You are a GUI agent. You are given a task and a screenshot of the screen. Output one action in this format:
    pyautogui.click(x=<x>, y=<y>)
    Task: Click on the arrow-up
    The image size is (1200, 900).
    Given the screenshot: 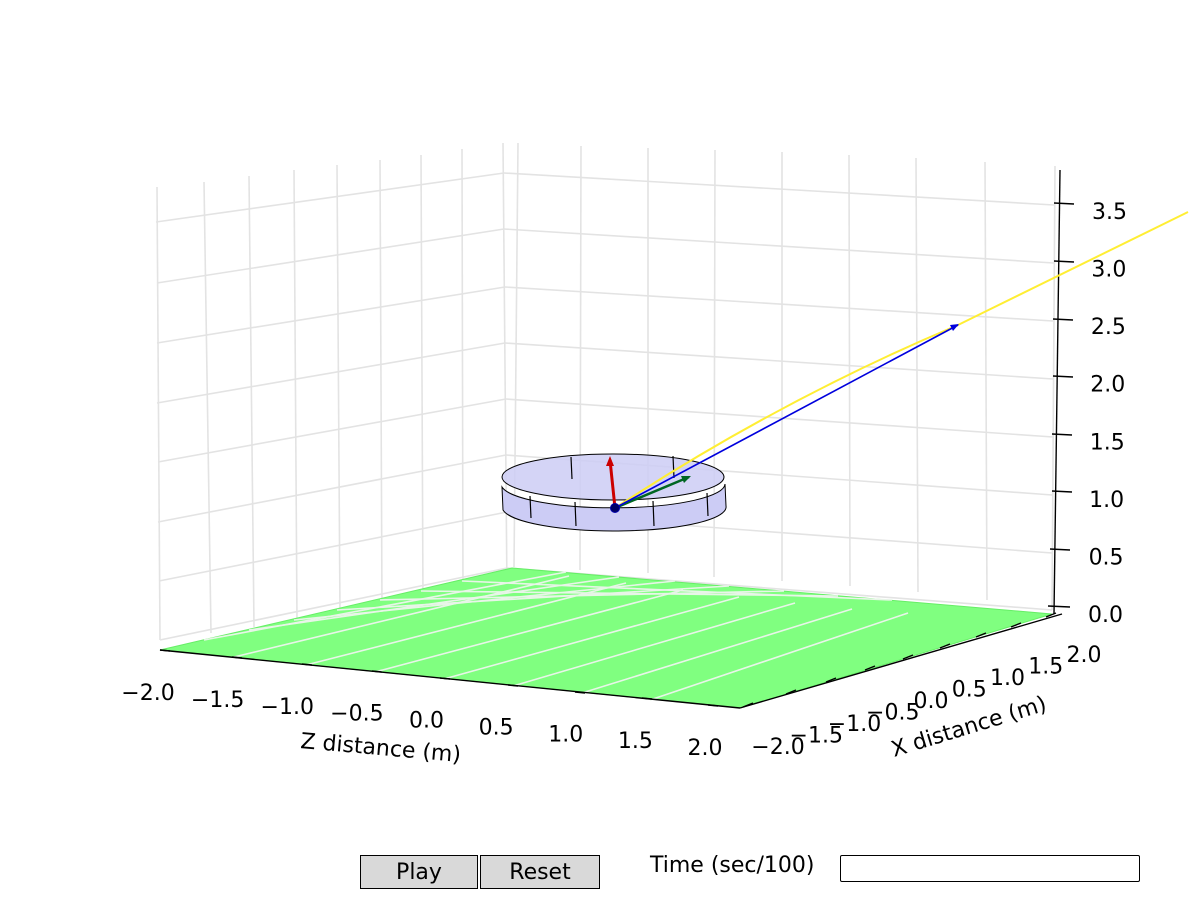 What is the action you would take?
    pyautogui.click(x=612, y=484)
    